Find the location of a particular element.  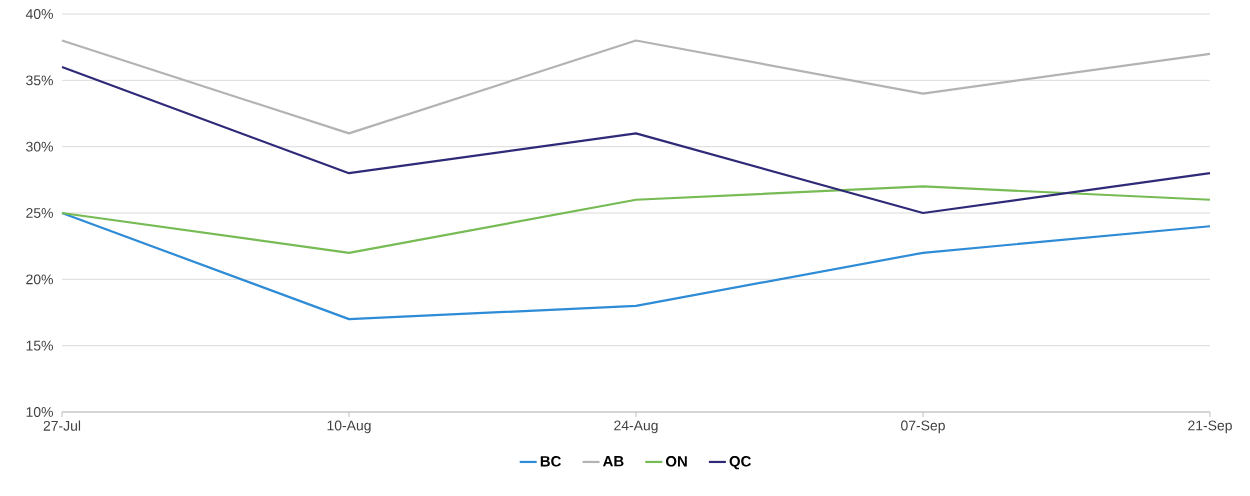

x-tick-label: 21-Sep is located at coordinates (1210, 427).